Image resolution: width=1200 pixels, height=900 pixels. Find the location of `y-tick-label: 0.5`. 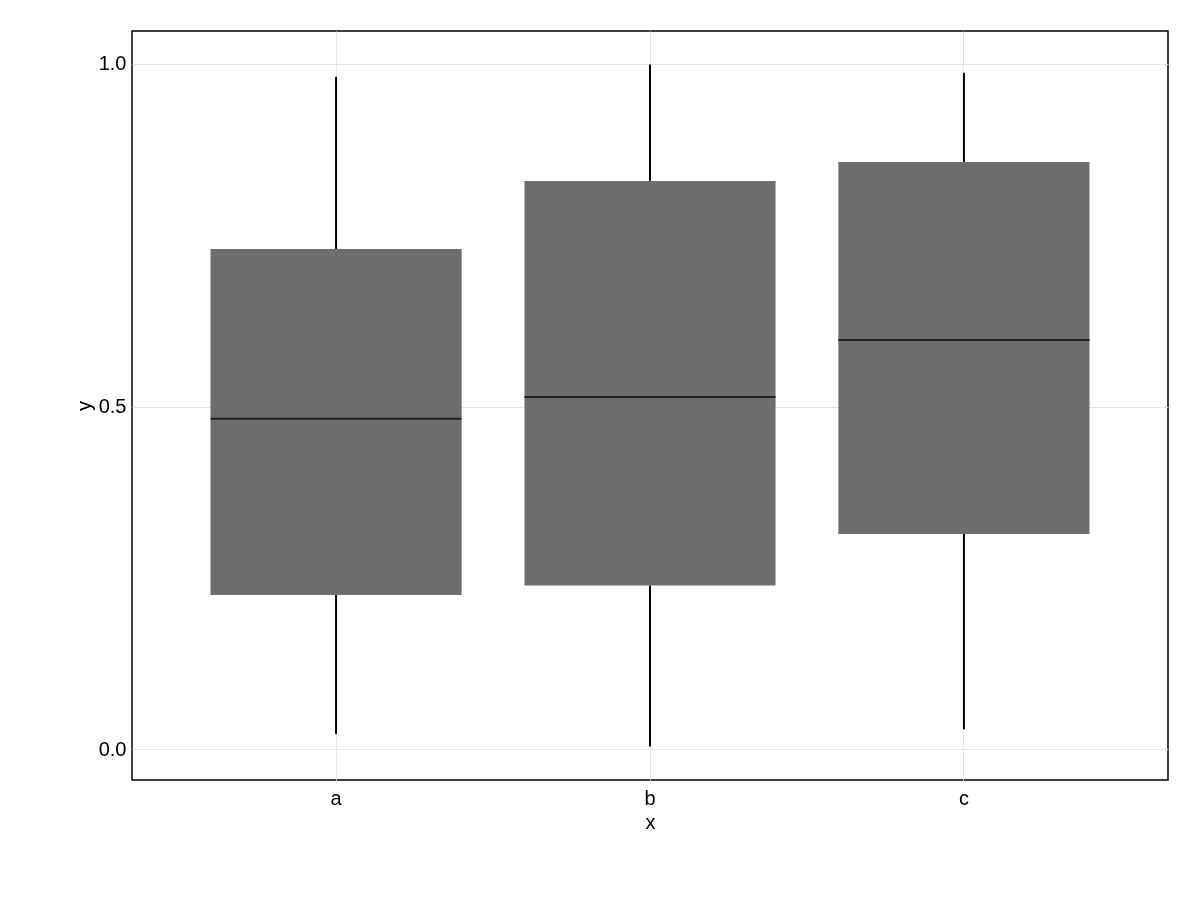

y-tick-label: 0.5 is located at coordinates (112, 406).